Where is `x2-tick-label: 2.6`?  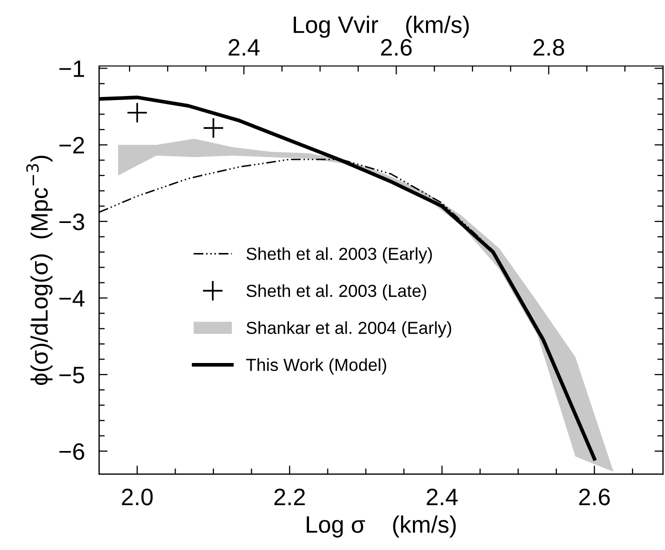
x2-tick-label: 2.6 is located at coordinates (396, 47).